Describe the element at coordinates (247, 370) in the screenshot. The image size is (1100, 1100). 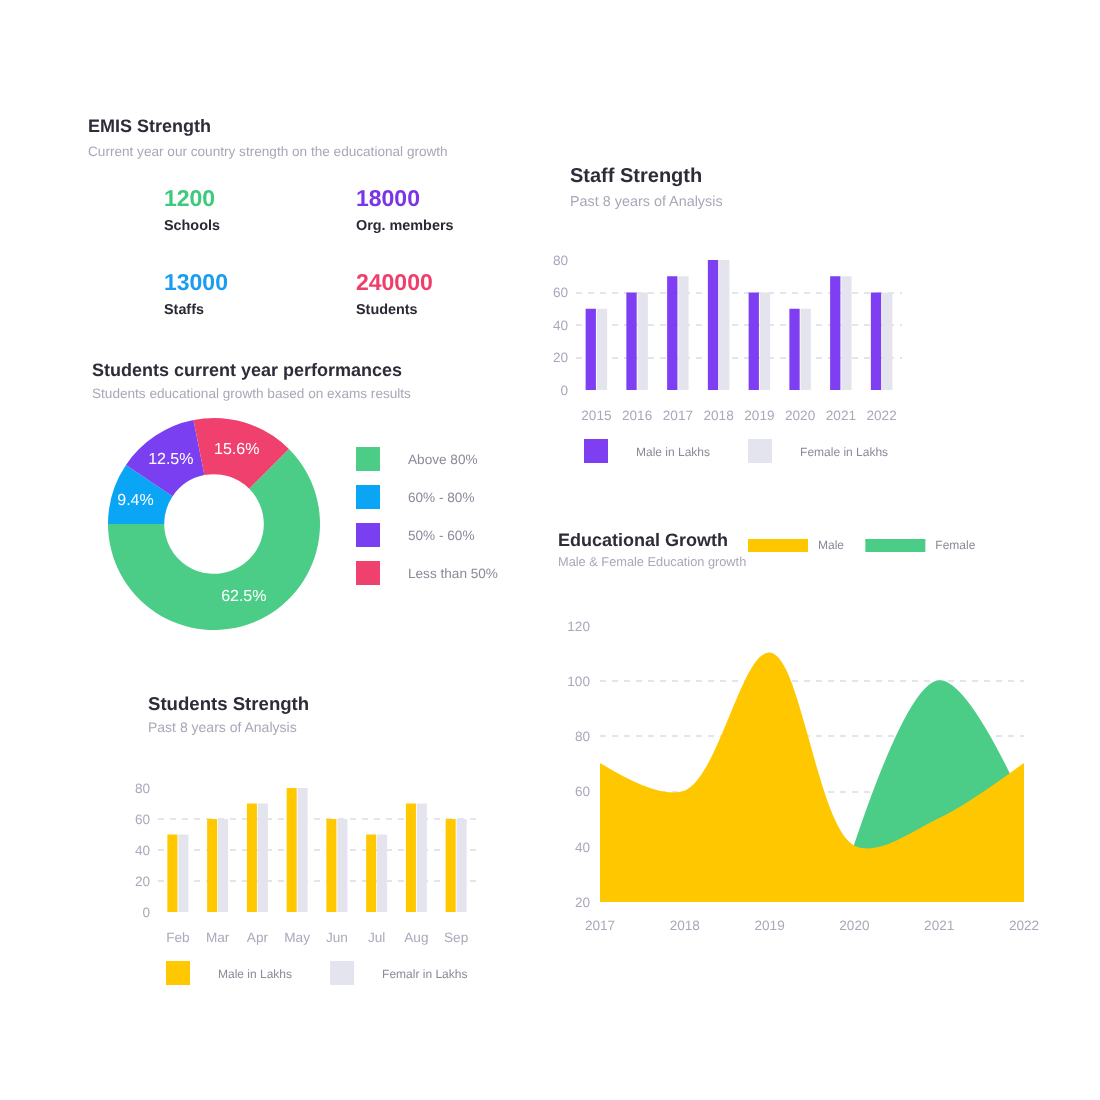
I see `chart-title: Students current year performances` at that location.